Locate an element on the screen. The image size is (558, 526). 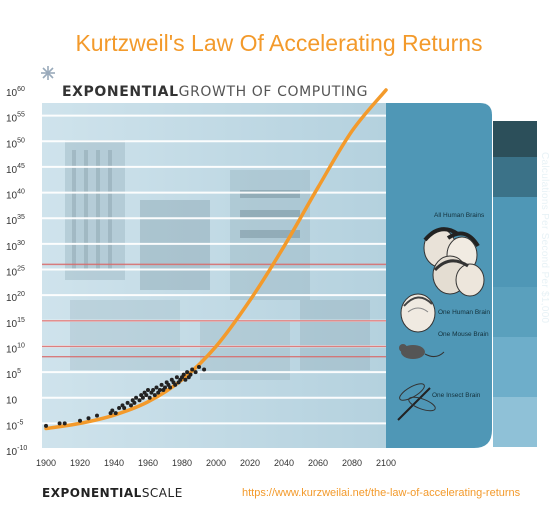
footer-scale-label: EXPONENTIALSCALE is located at coordinates (112, 493).